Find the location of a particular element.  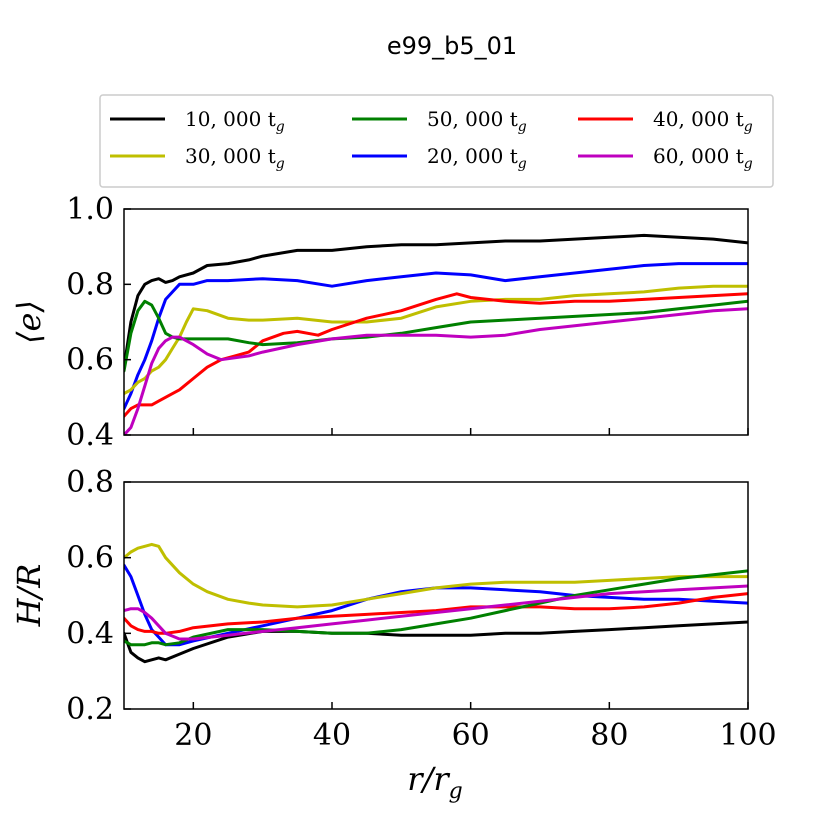

legend-entry: 60, 000 tg is located at coordinates (665, 158).